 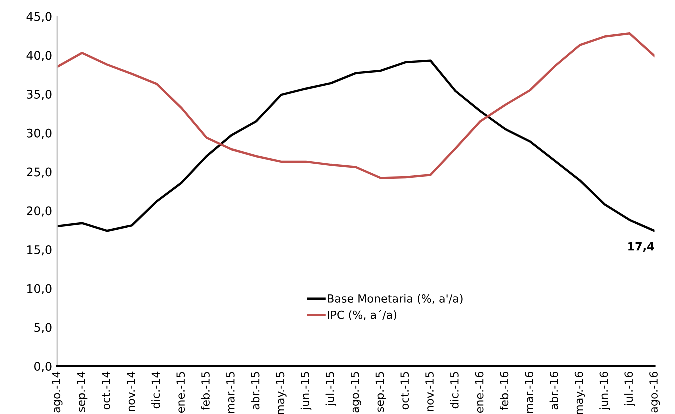 I want to click on x-tick-label: ene.-15, so click(x=181, y=393).